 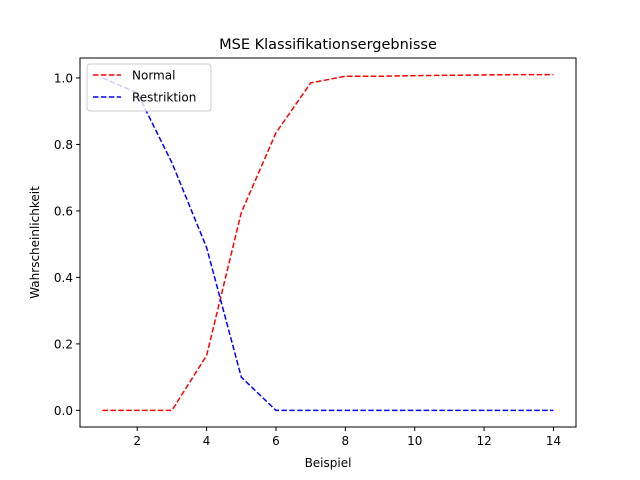 I want to click on chart-title: MSE Klassifikationsergebnisse, so click(x=328, y=45).